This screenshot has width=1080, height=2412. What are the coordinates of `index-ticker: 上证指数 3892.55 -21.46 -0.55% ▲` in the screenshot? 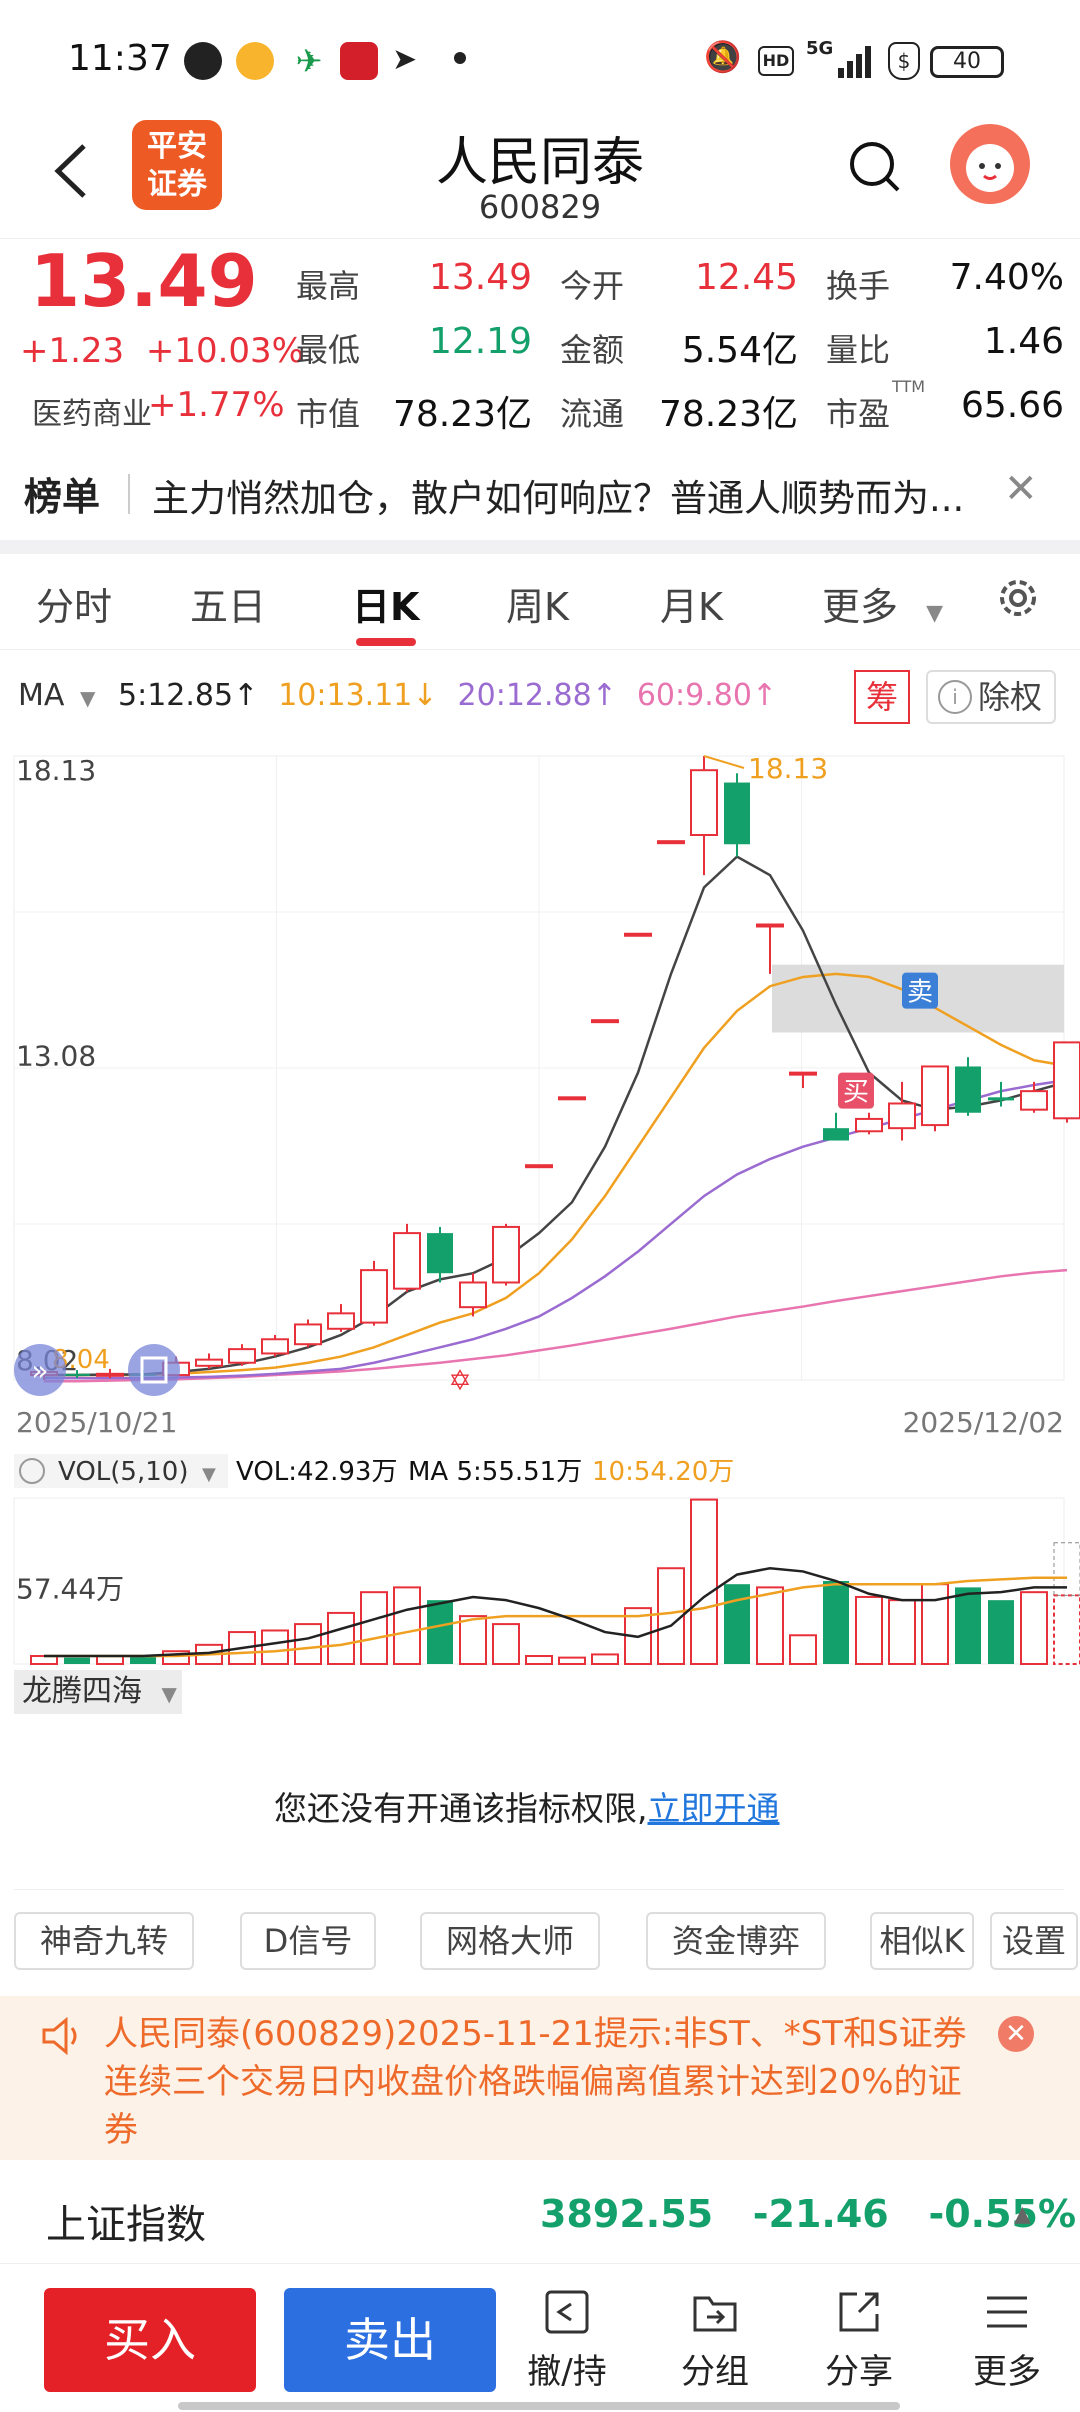 It's located at (540, 2214).